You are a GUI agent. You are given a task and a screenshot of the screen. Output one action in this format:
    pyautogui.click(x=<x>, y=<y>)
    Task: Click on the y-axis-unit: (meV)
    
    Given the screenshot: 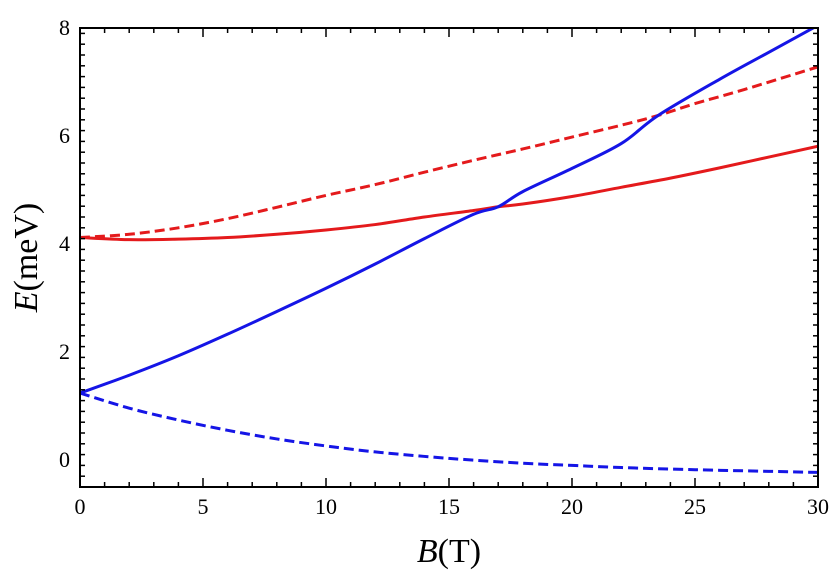 What is the action you would take?
    pyautogui.click(x=26, y=247)
    